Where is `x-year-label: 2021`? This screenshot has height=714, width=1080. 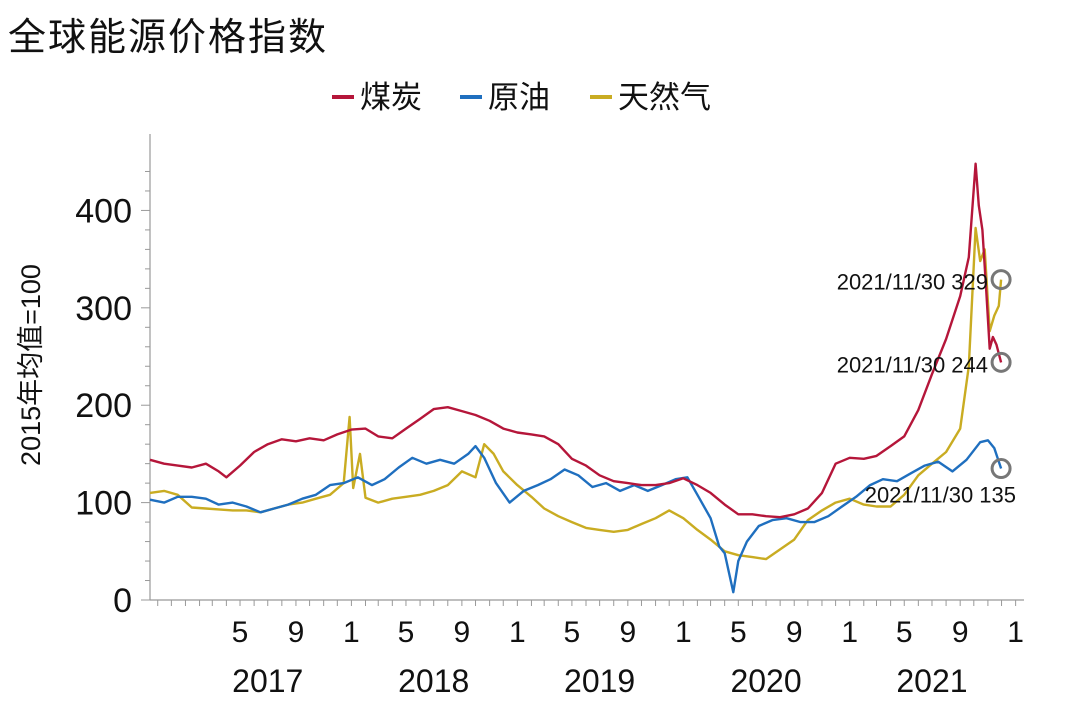
x-year-label: 2021 is located at coordinates (931, 681).